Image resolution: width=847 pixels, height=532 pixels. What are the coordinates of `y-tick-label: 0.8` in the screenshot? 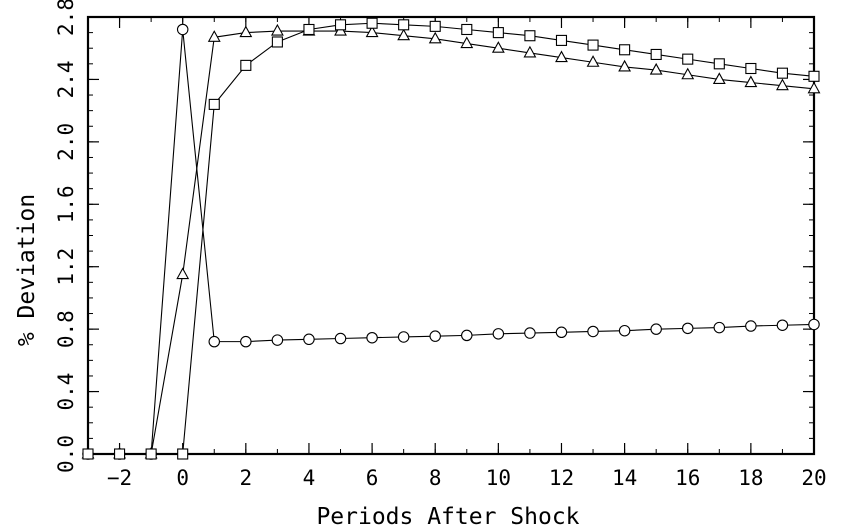 It's located at (66, 329).